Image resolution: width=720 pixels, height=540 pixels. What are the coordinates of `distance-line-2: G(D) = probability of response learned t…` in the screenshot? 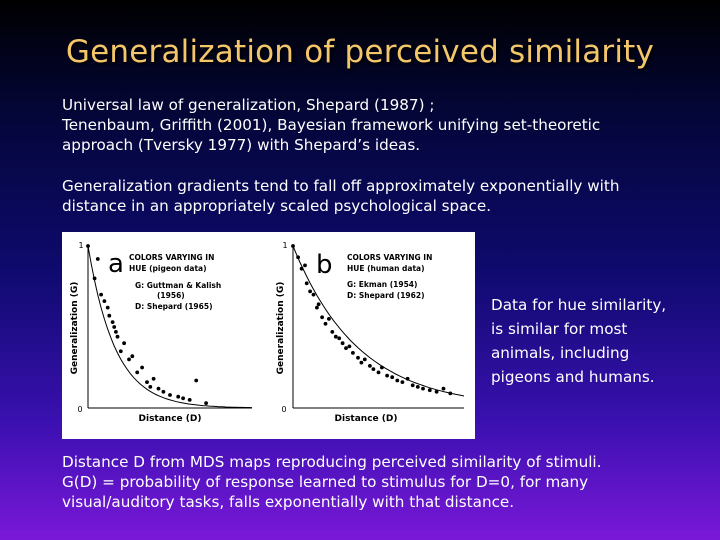 It's located at (325, 482).